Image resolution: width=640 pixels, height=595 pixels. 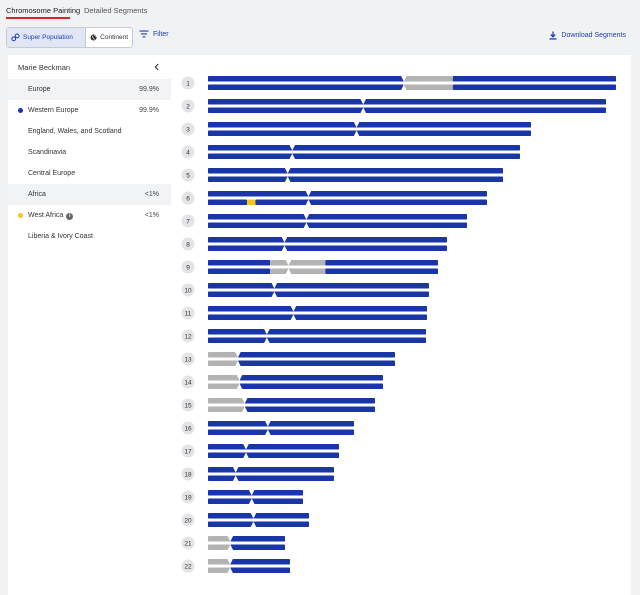 What do you see at coordinates (89, 110) in the screenshot?
I see `ancestry-row: Western Europe 99.9%` at bounding box center [89, 110].